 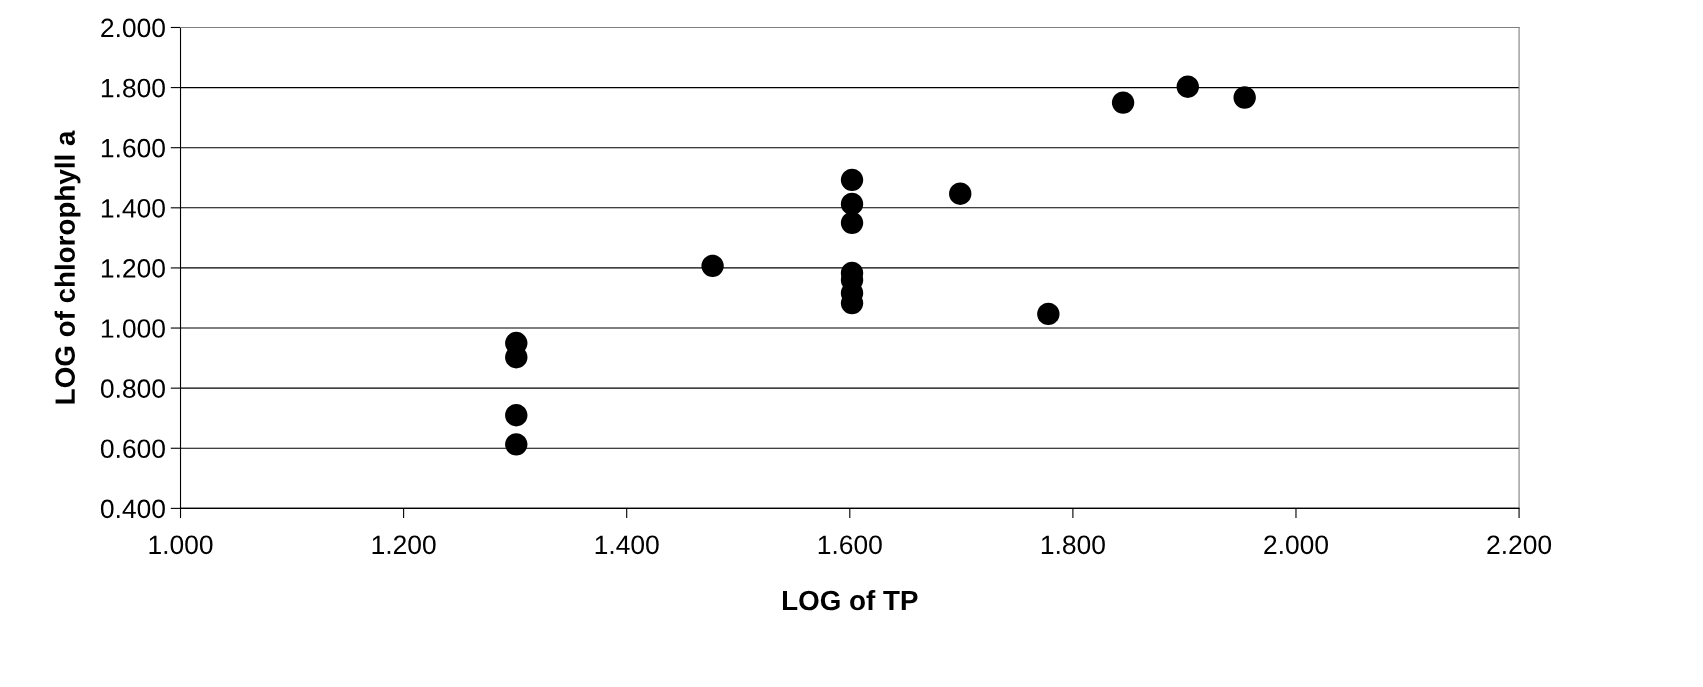 I want to click on x-tick-label: 1.600, so click(x=850, y=545).